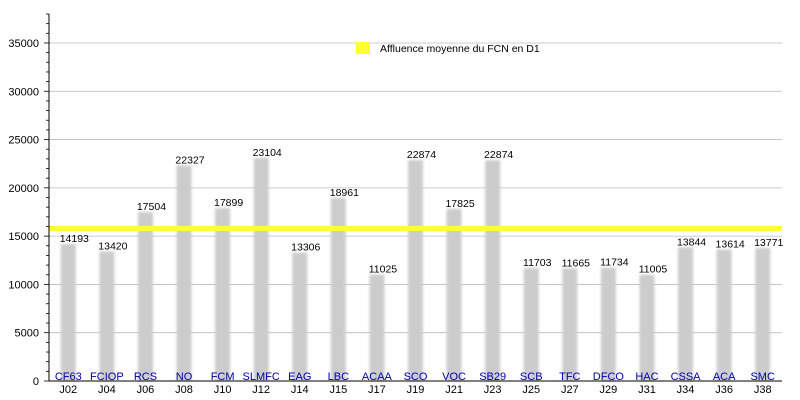 This screenshot has width=800, height=400. Describe the element at coordinates (267, 153) in the screenshot. I see `data-label: 23104` at that location.